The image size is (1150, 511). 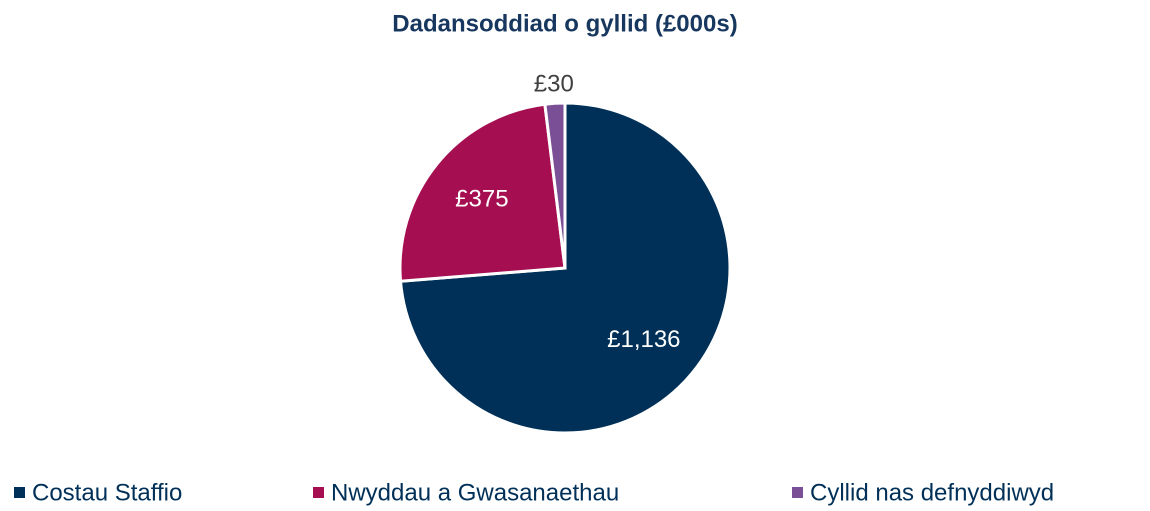 What do you see at coordinates (107, 492) in the screenshot?
I see `legend-label: Costau Staffio` at bounding box center [107, 492].